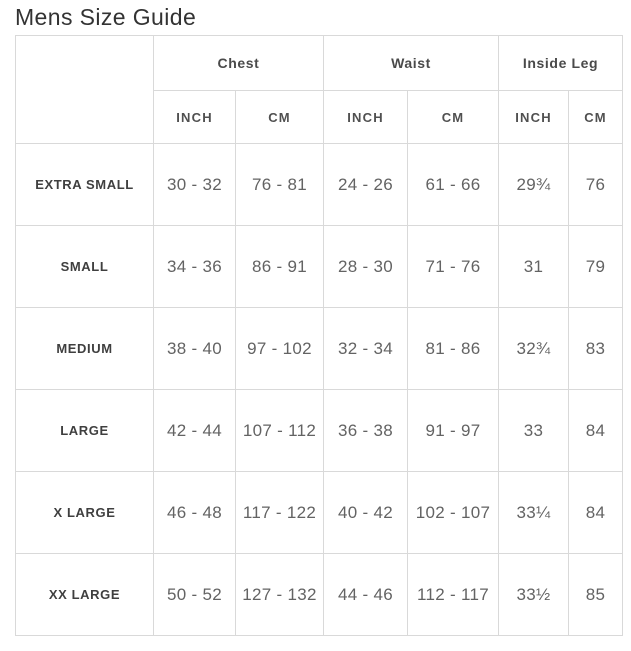 The image size is (631, 651). Describe the element at coordinates (194, 512) in the screenshot. I see `chest-inch-value: 46 - 48` at that location.